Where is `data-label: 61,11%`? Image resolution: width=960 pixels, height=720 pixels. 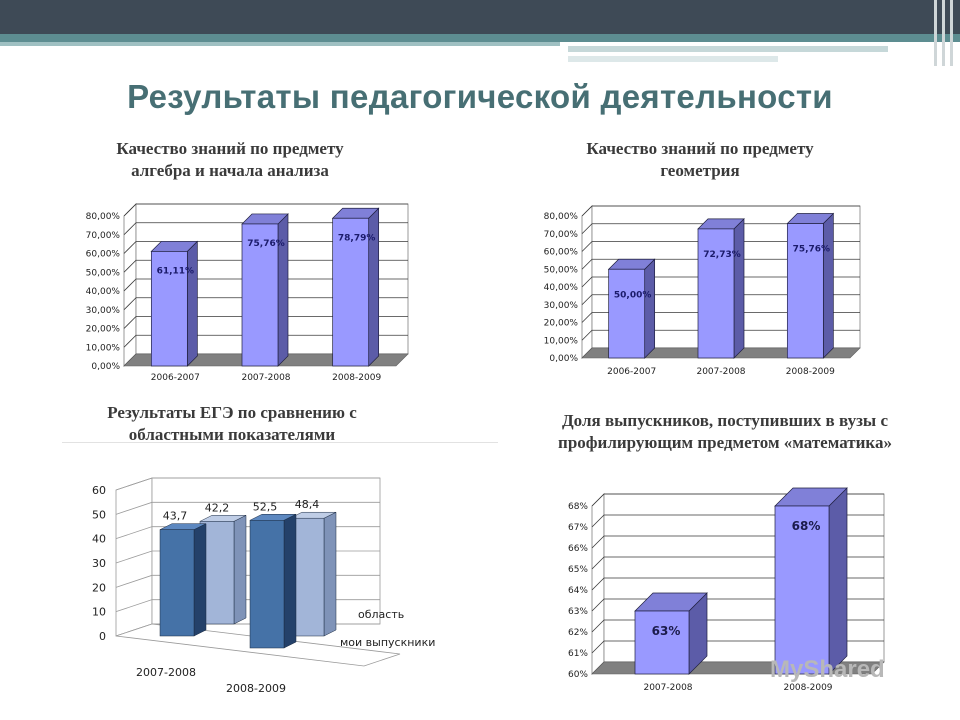 data-label: 61,11% is located at coordinates (176, 271).